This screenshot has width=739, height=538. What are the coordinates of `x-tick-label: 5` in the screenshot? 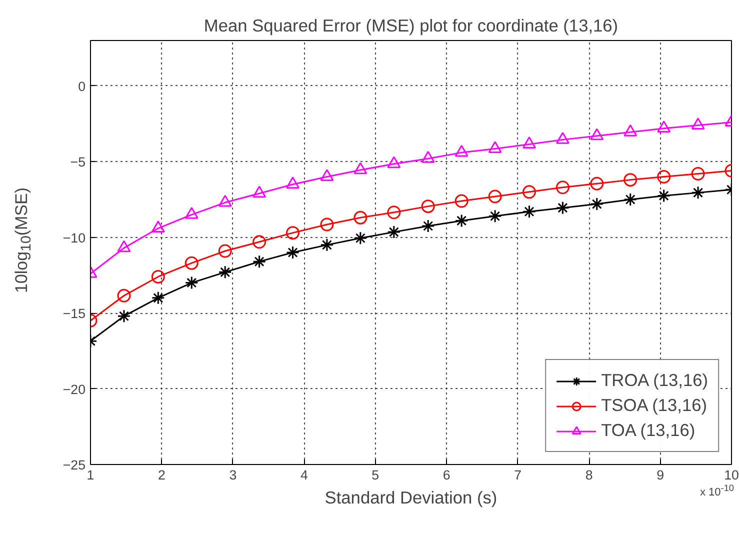 It's located at (376, 475).